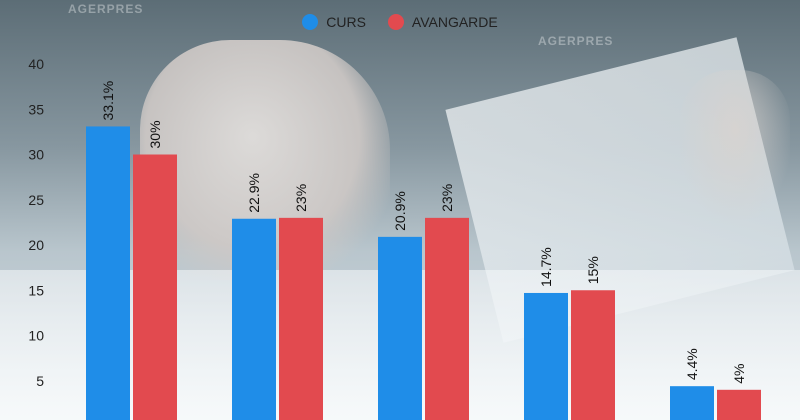 Image resolution: width=800 pixels, height=420 pixels. I want to click on y-tick-label: 0, so click(40, 419).